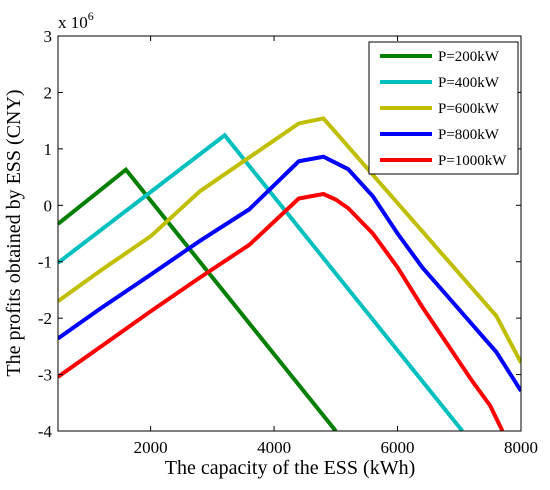 Image resolution: width=550 pixels, height=490 pixels. What do you see at coordinates (151, 447) in the screenshot?
I see `x-tick-label: 2000` at bounding box center [151, 447].